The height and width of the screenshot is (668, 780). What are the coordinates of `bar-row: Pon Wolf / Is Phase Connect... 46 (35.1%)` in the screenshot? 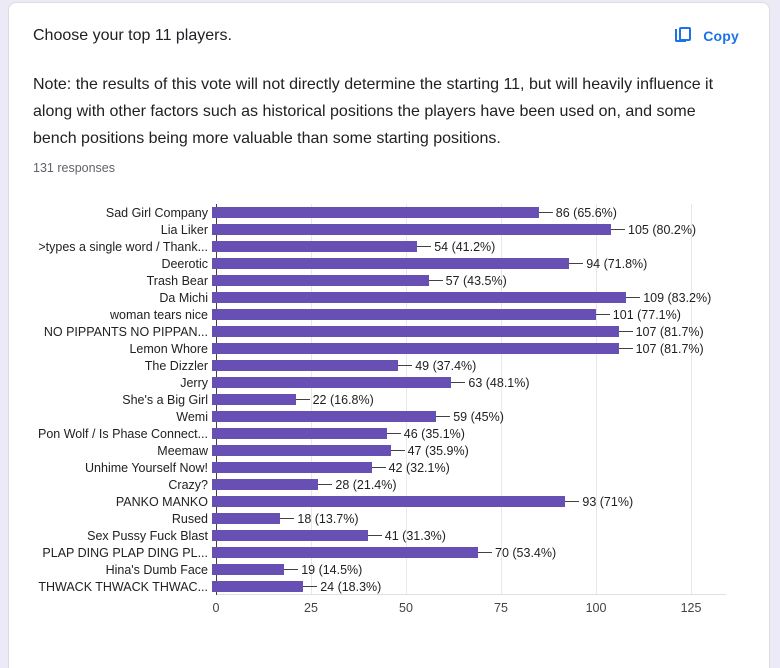 It's located at (379, 433).